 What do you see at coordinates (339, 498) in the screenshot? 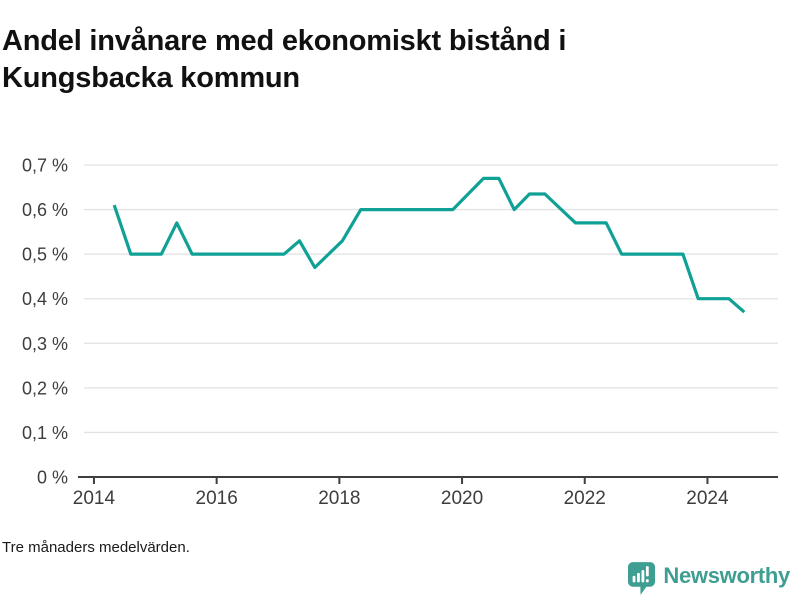
I see `x-tick-label: 2018` at bounding box center [339, 498].